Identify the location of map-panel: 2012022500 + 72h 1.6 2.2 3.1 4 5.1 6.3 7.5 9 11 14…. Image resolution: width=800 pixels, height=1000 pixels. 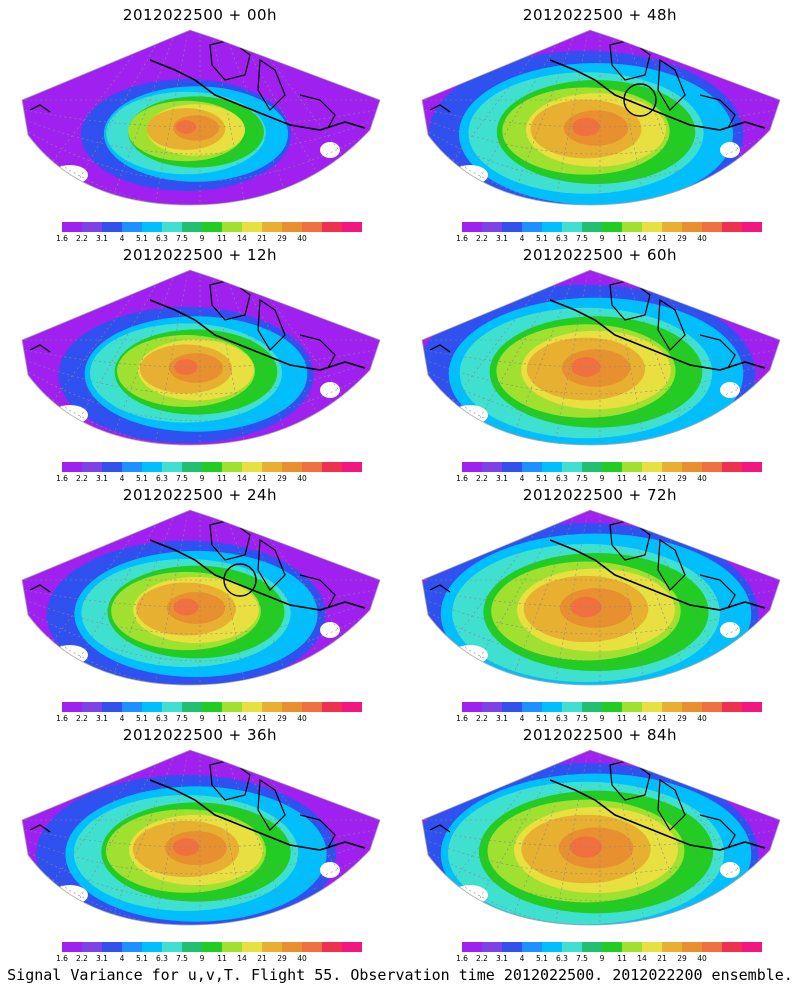
(600, 601).